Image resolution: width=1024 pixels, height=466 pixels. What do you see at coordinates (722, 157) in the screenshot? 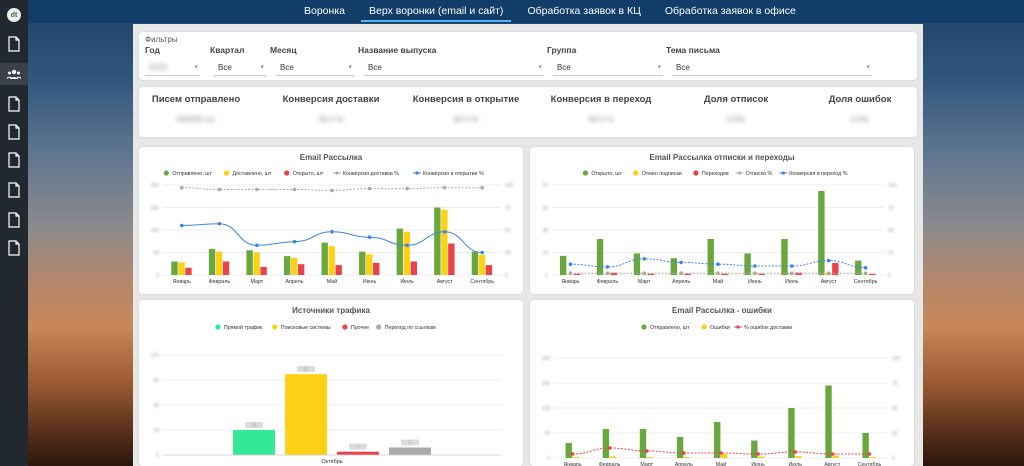
I see `chart-unsub-title: Email Рассылка отписки и переходы` at bounding box center [722, 157].